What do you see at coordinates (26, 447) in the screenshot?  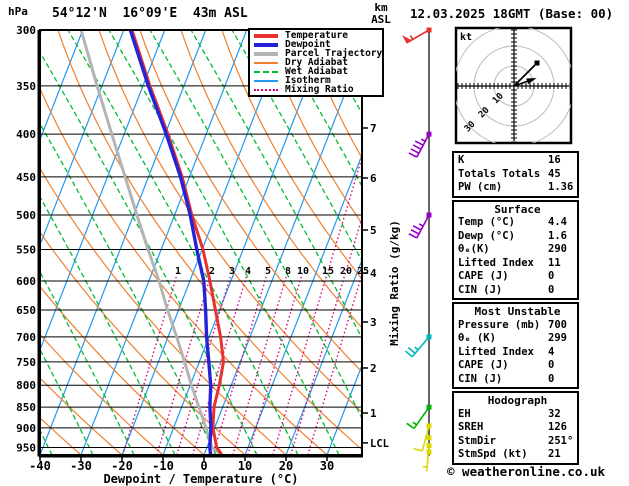 I see `svg-text: 950` at bounding box center [26, 447].